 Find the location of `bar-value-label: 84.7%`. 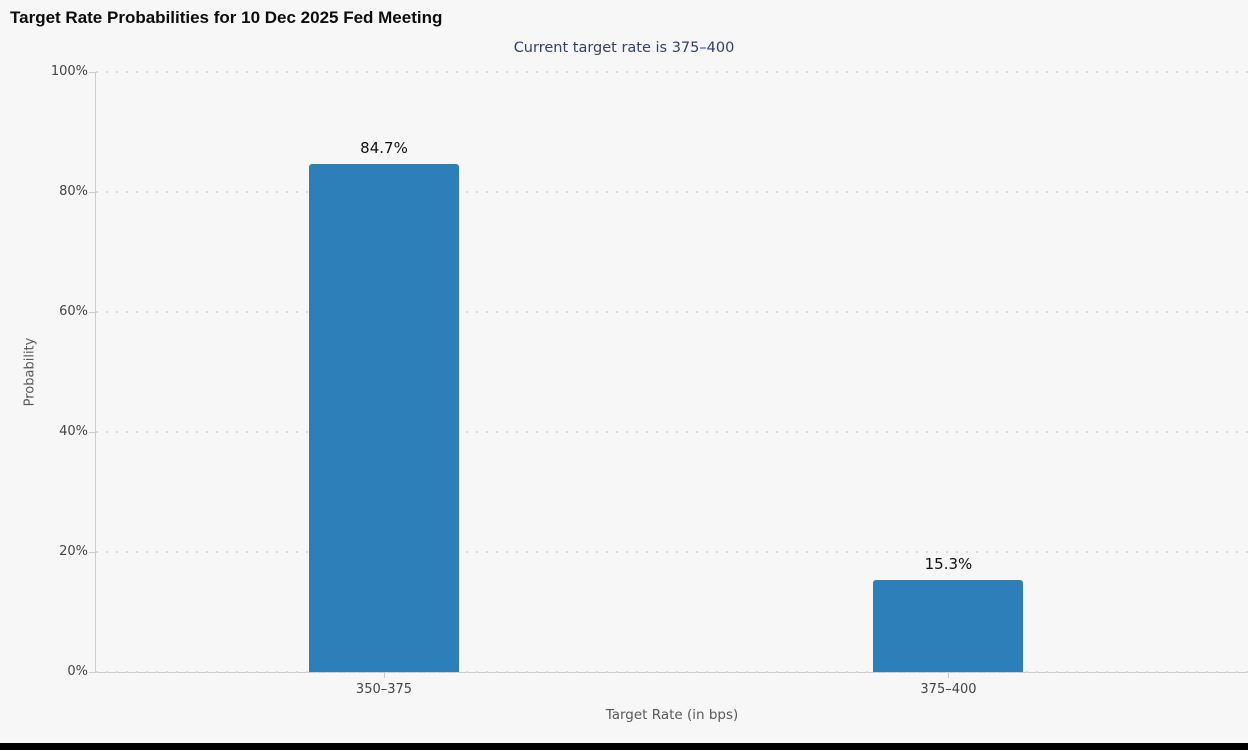

bar-value-label: 84.7% is located at coordinates (384, 147).